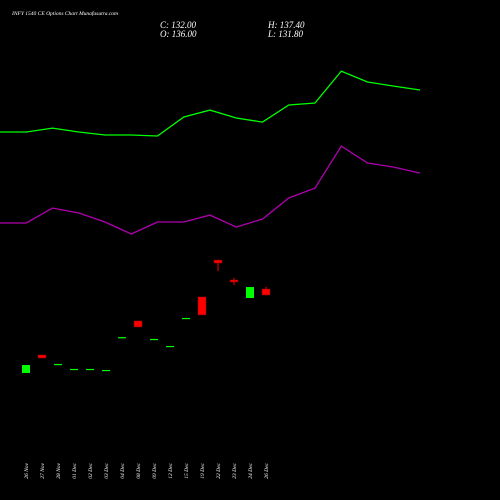 The height and width of the screenshot is (500, 500). I want to click on x-tick-label: 26 Nov, so click(27, 470).